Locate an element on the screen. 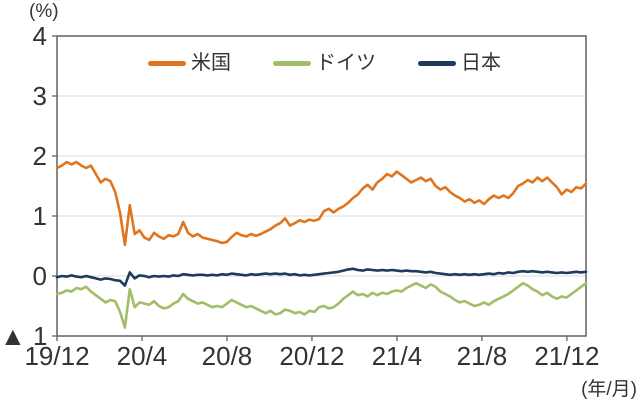 The width and height of the screenshot is (640, 404). legend-label: 米国 is located at coordinates (211, 63).